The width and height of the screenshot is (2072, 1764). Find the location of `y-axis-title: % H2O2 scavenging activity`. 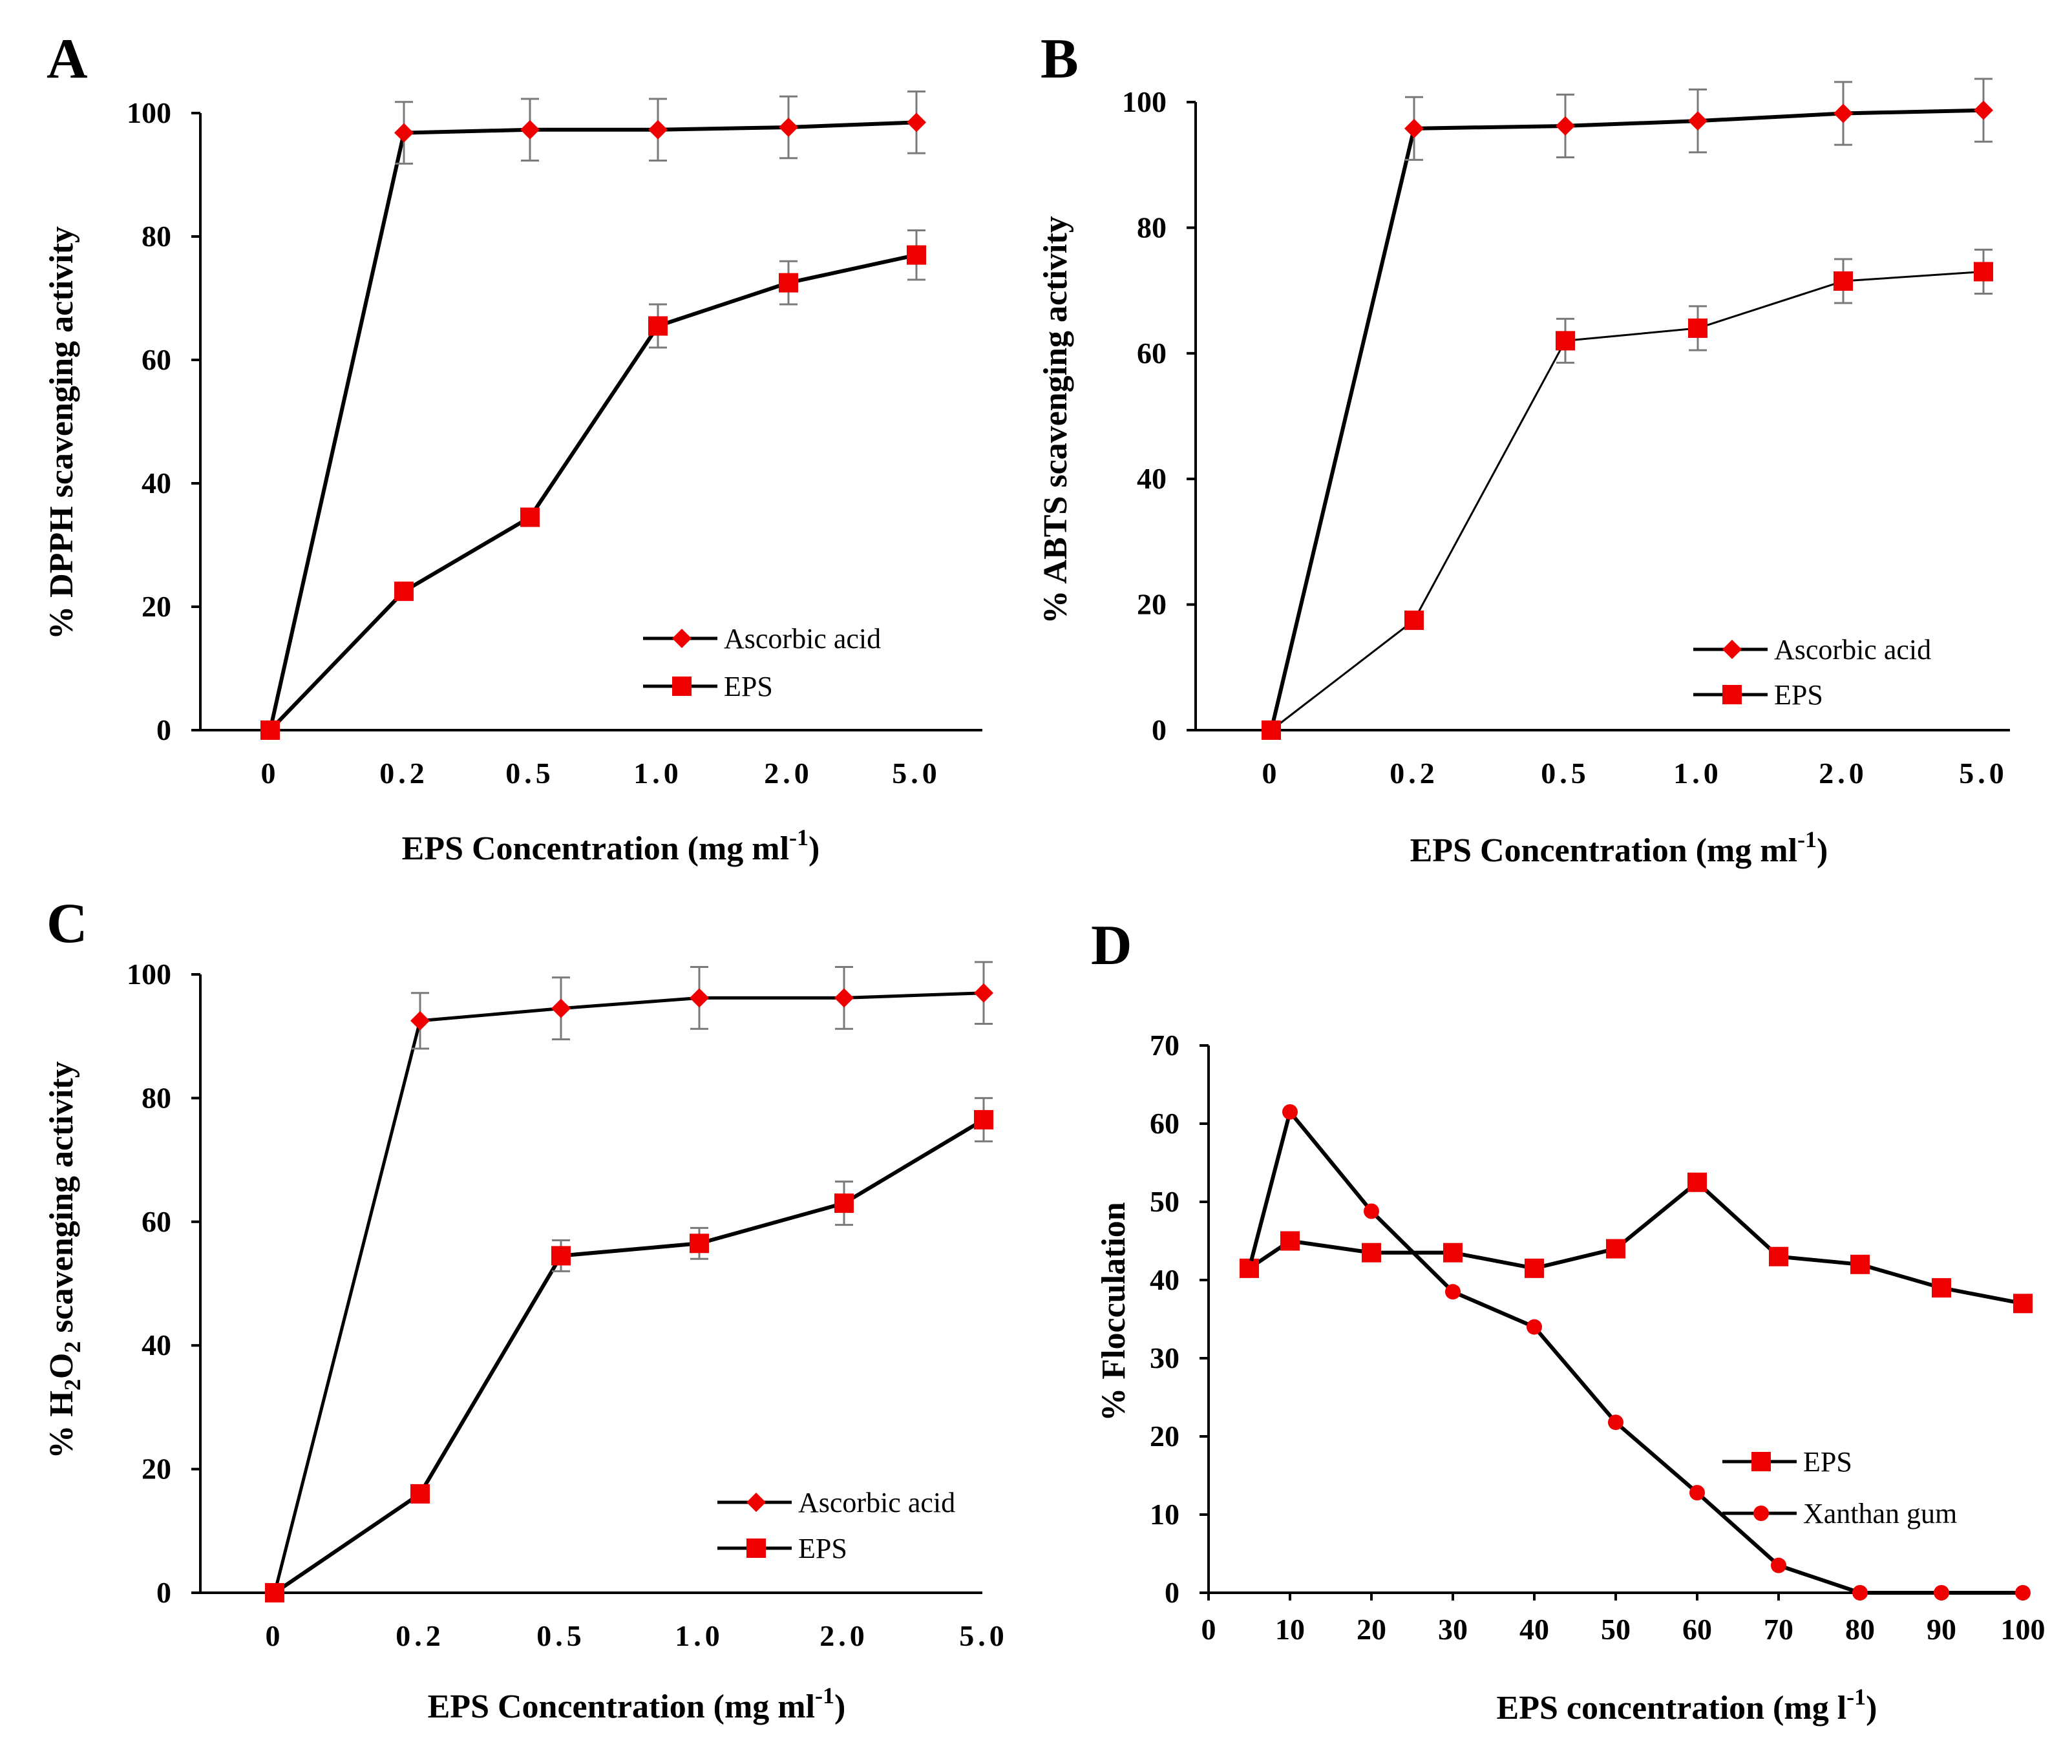

y-axis-title: % H2O2 scavenging activity is located at coordinates (64, 1260).